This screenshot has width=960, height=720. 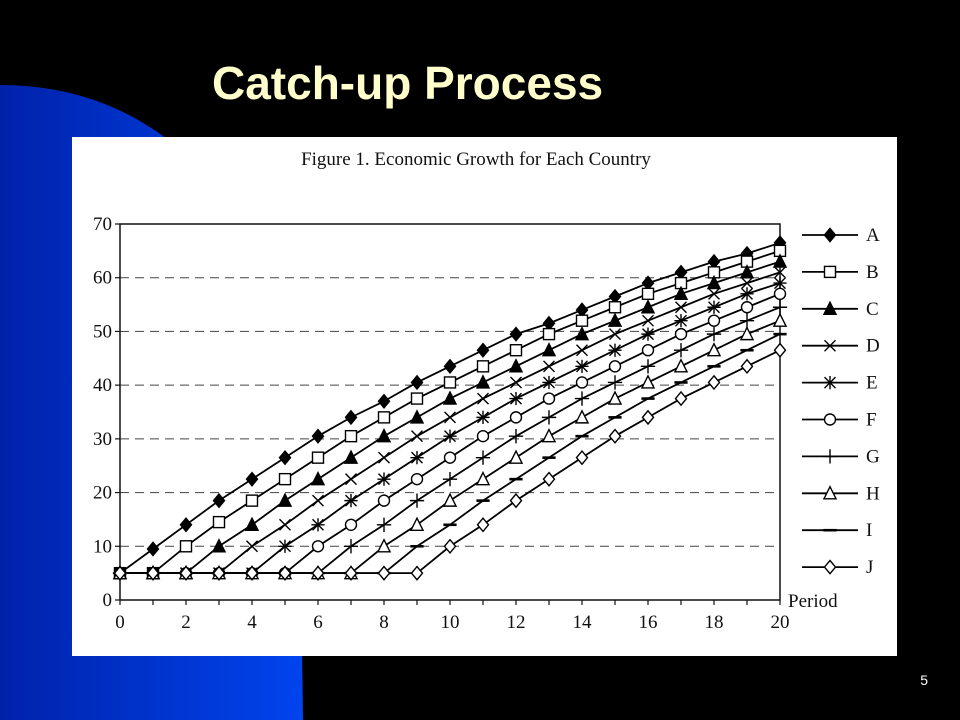 What do you see at coordinates (830, 272) in the screenshot?
I see `legend-marker-b` at bounding box center [830, 272].